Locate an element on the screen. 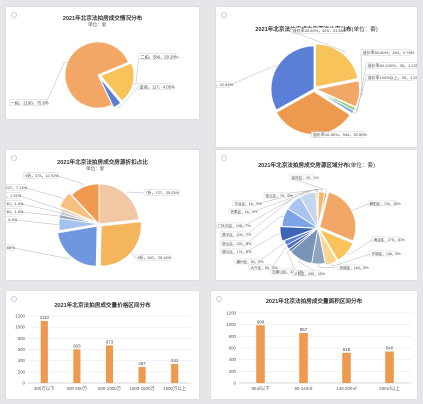 This screenshot has width=423, height=404. data-label-text: 房山区，225，8% is located at coordinates (237, 243).